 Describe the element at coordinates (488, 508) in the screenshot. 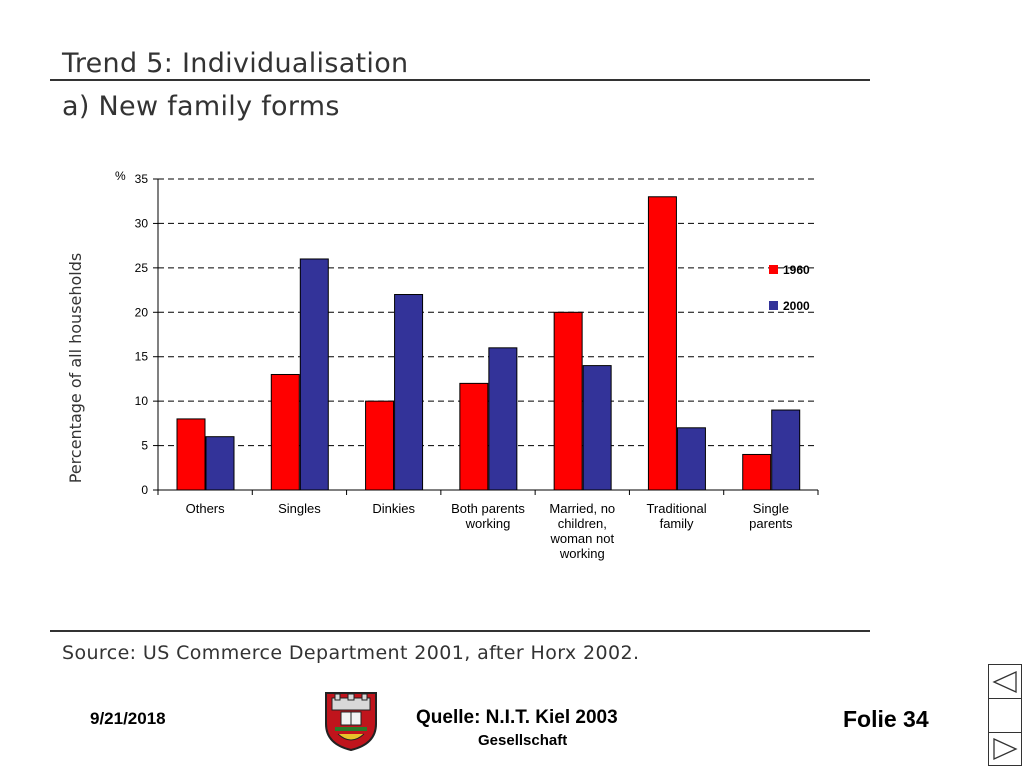

I see `x-category-label: Both parents` at that location.